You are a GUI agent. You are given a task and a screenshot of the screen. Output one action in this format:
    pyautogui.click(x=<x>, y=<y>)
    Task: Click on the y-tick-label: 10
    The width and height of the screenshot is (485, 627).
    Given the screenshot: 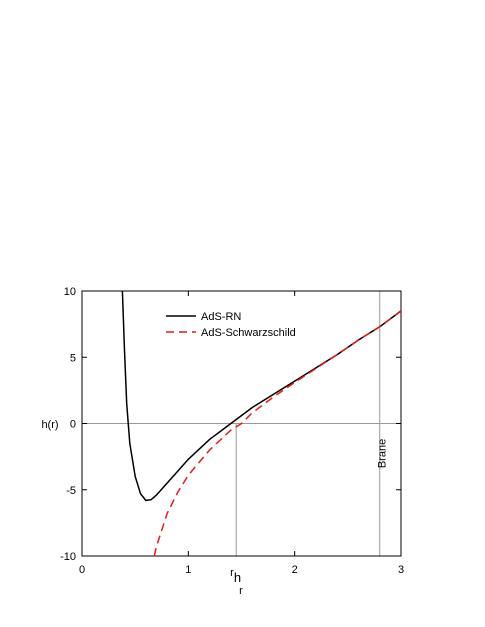 What is the action you would take?
    pyautogui.click(x=70, y=292)
    